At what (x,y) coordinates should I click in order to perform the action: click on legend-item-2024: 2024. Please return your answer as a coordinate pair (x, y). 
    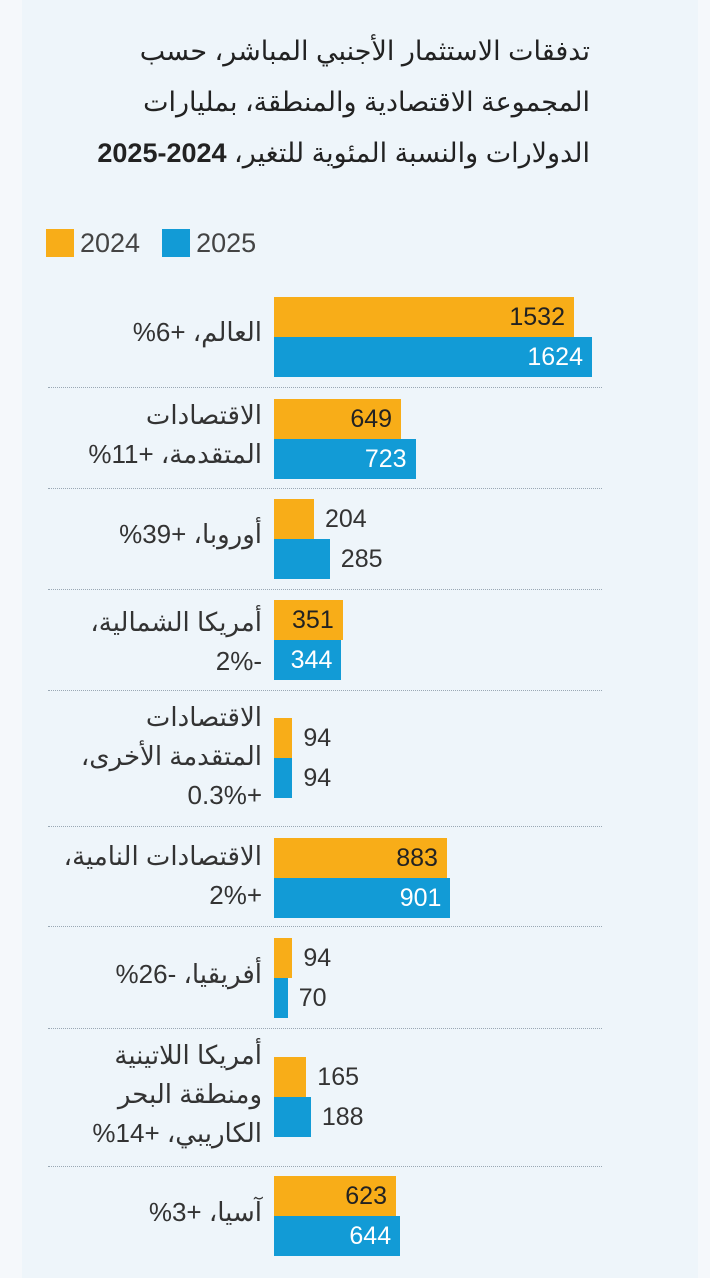
    Looking at the image, I should click on (93, 243).